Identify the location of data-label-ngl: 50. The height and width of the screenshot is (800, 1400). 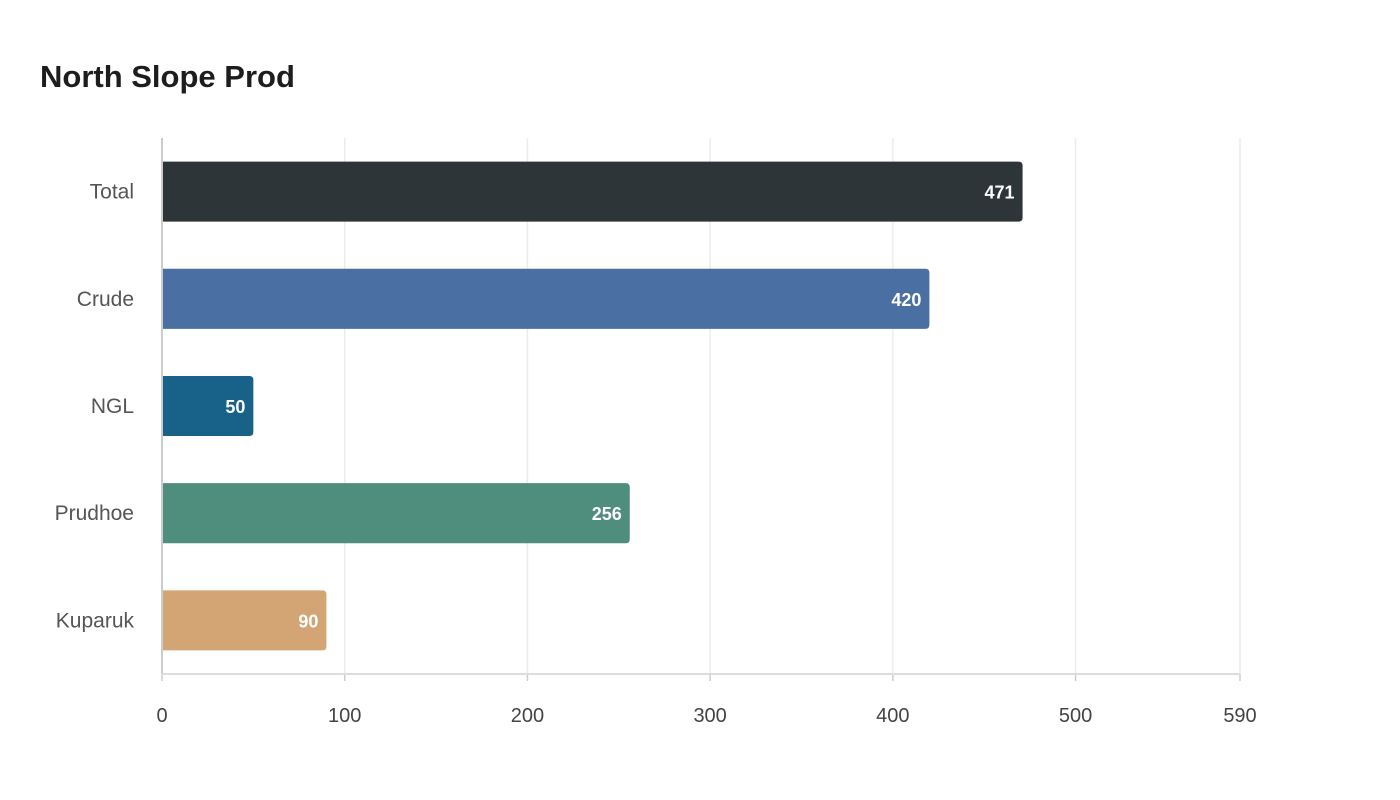
(235, 407).